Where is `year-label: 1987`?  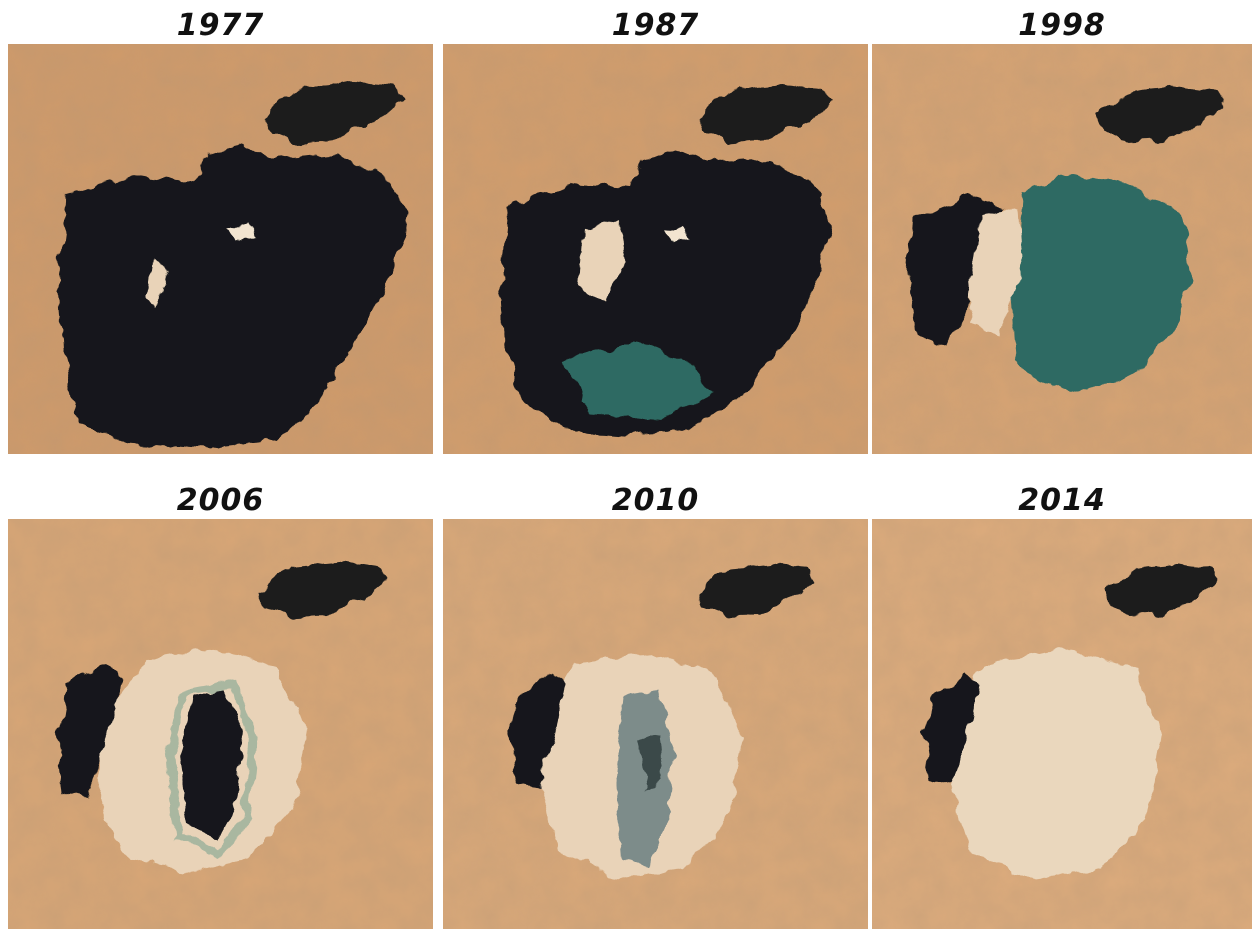 year-label: 1987 is located at coordinates (655, 25).